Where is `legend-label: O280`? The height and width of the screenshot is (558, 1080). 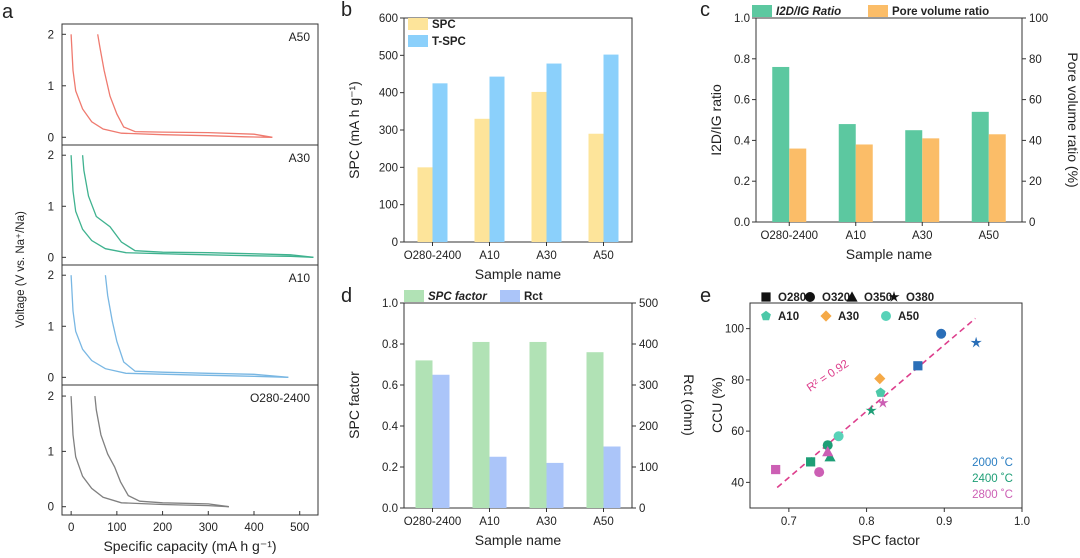
legend-label: O280 is located at coordinates (792, 298).